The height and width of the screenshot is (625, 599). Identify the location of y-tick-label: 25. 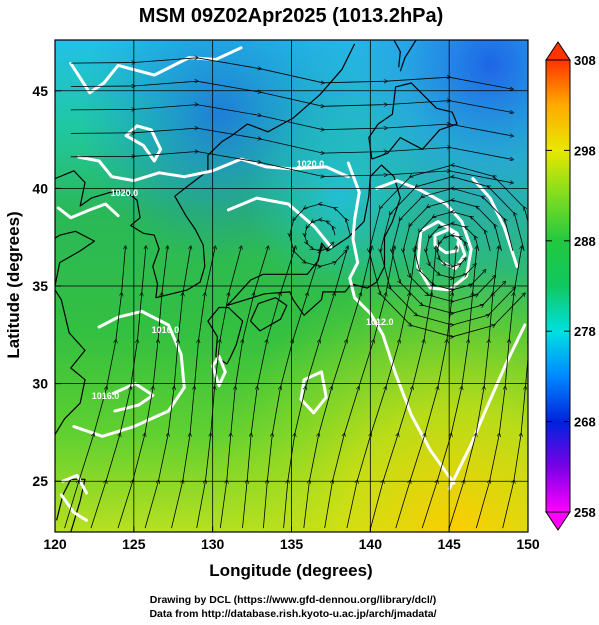
(40, 481).